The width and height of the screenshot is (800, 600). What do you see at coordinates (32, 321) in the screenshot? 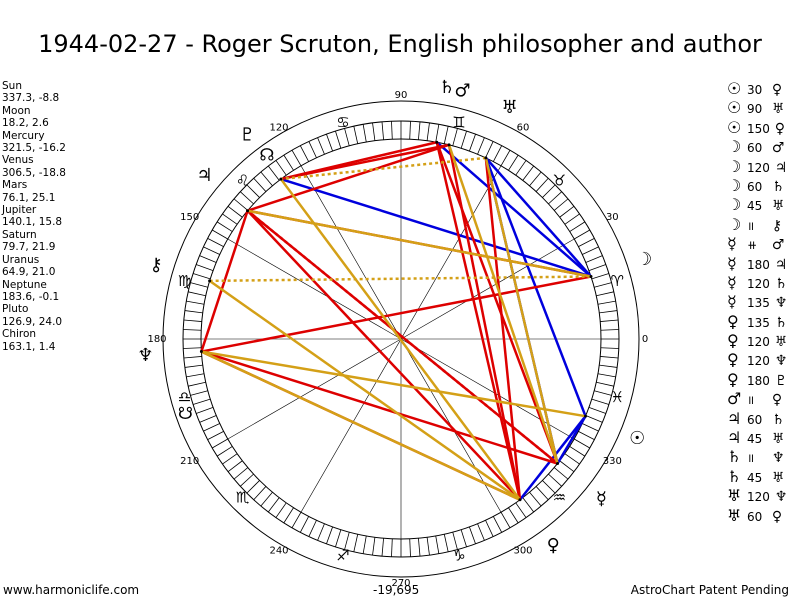
I see `planet-pos-pluto: 126.9, 24.0` at bounding box center [32, 321].